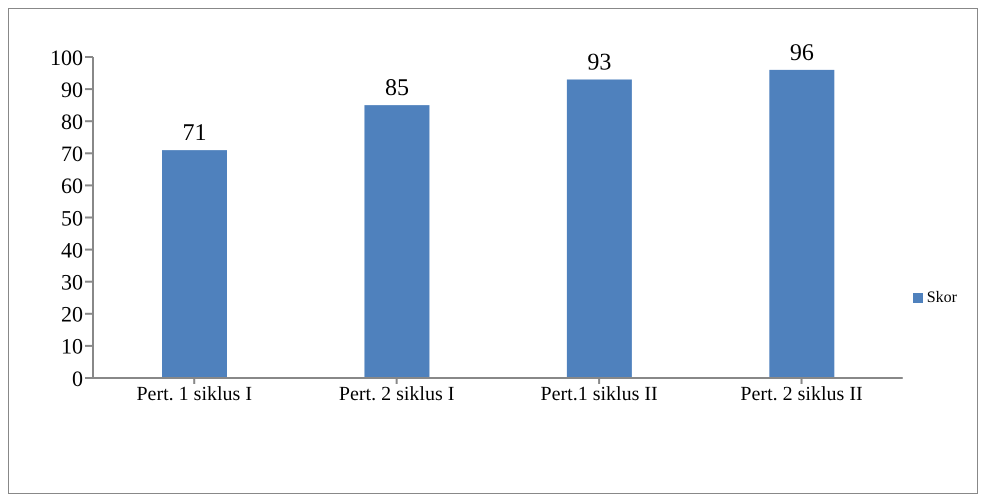  What do you see at coordinates (66, 57) in the screenshot?
I see `y-tick-label: 100` at bounding box center [66, 57].